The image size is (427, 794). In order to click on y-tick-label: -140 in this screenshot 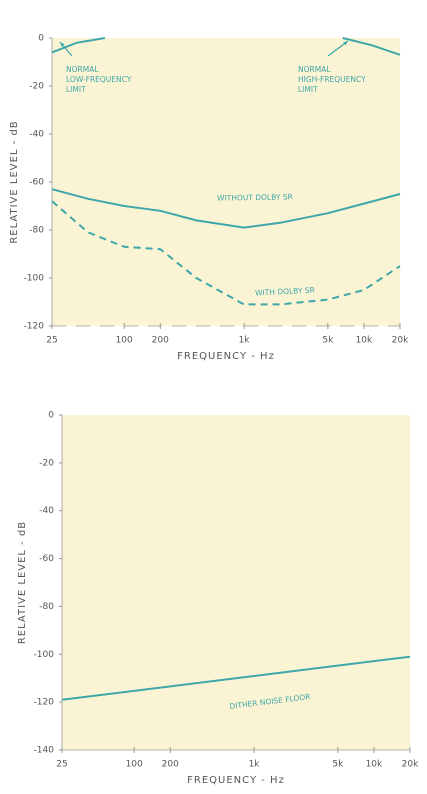, I will do `click(44, 751)`.